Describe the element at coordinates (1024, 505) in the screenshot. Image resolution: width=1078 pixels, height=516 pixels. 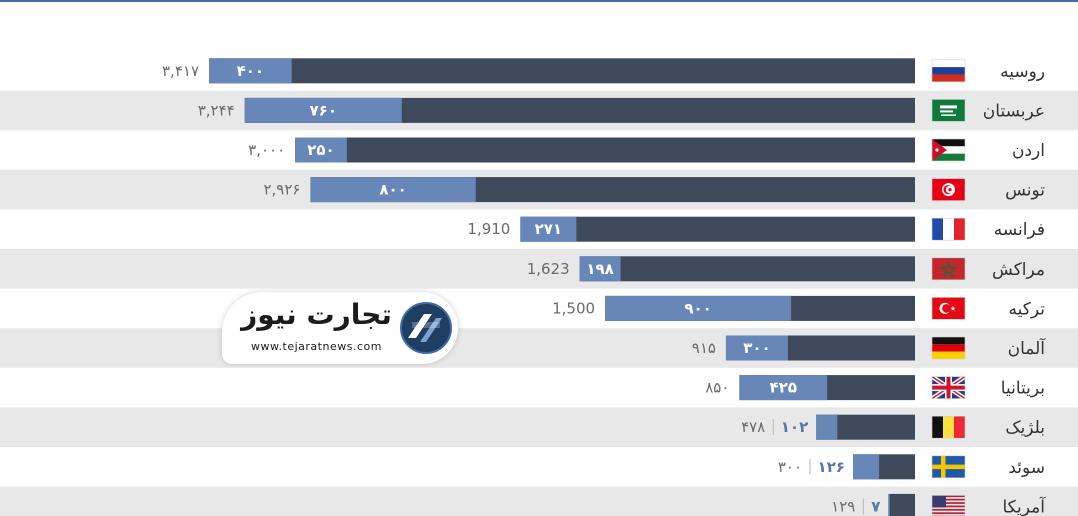
I see `country-label: آمریکا` at that location.